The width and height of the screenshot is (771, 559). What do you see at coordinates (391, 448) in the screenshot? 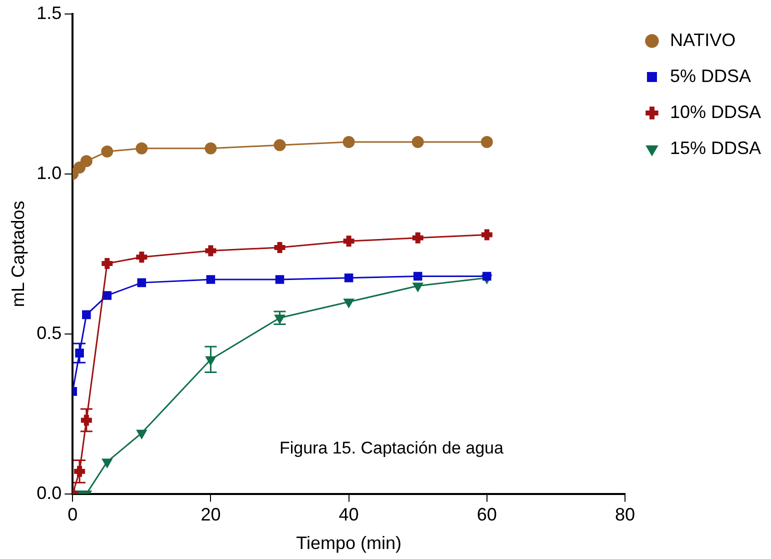
I see `annotation: Figura 15. Captación de agua` at bounding box center [391, 448].